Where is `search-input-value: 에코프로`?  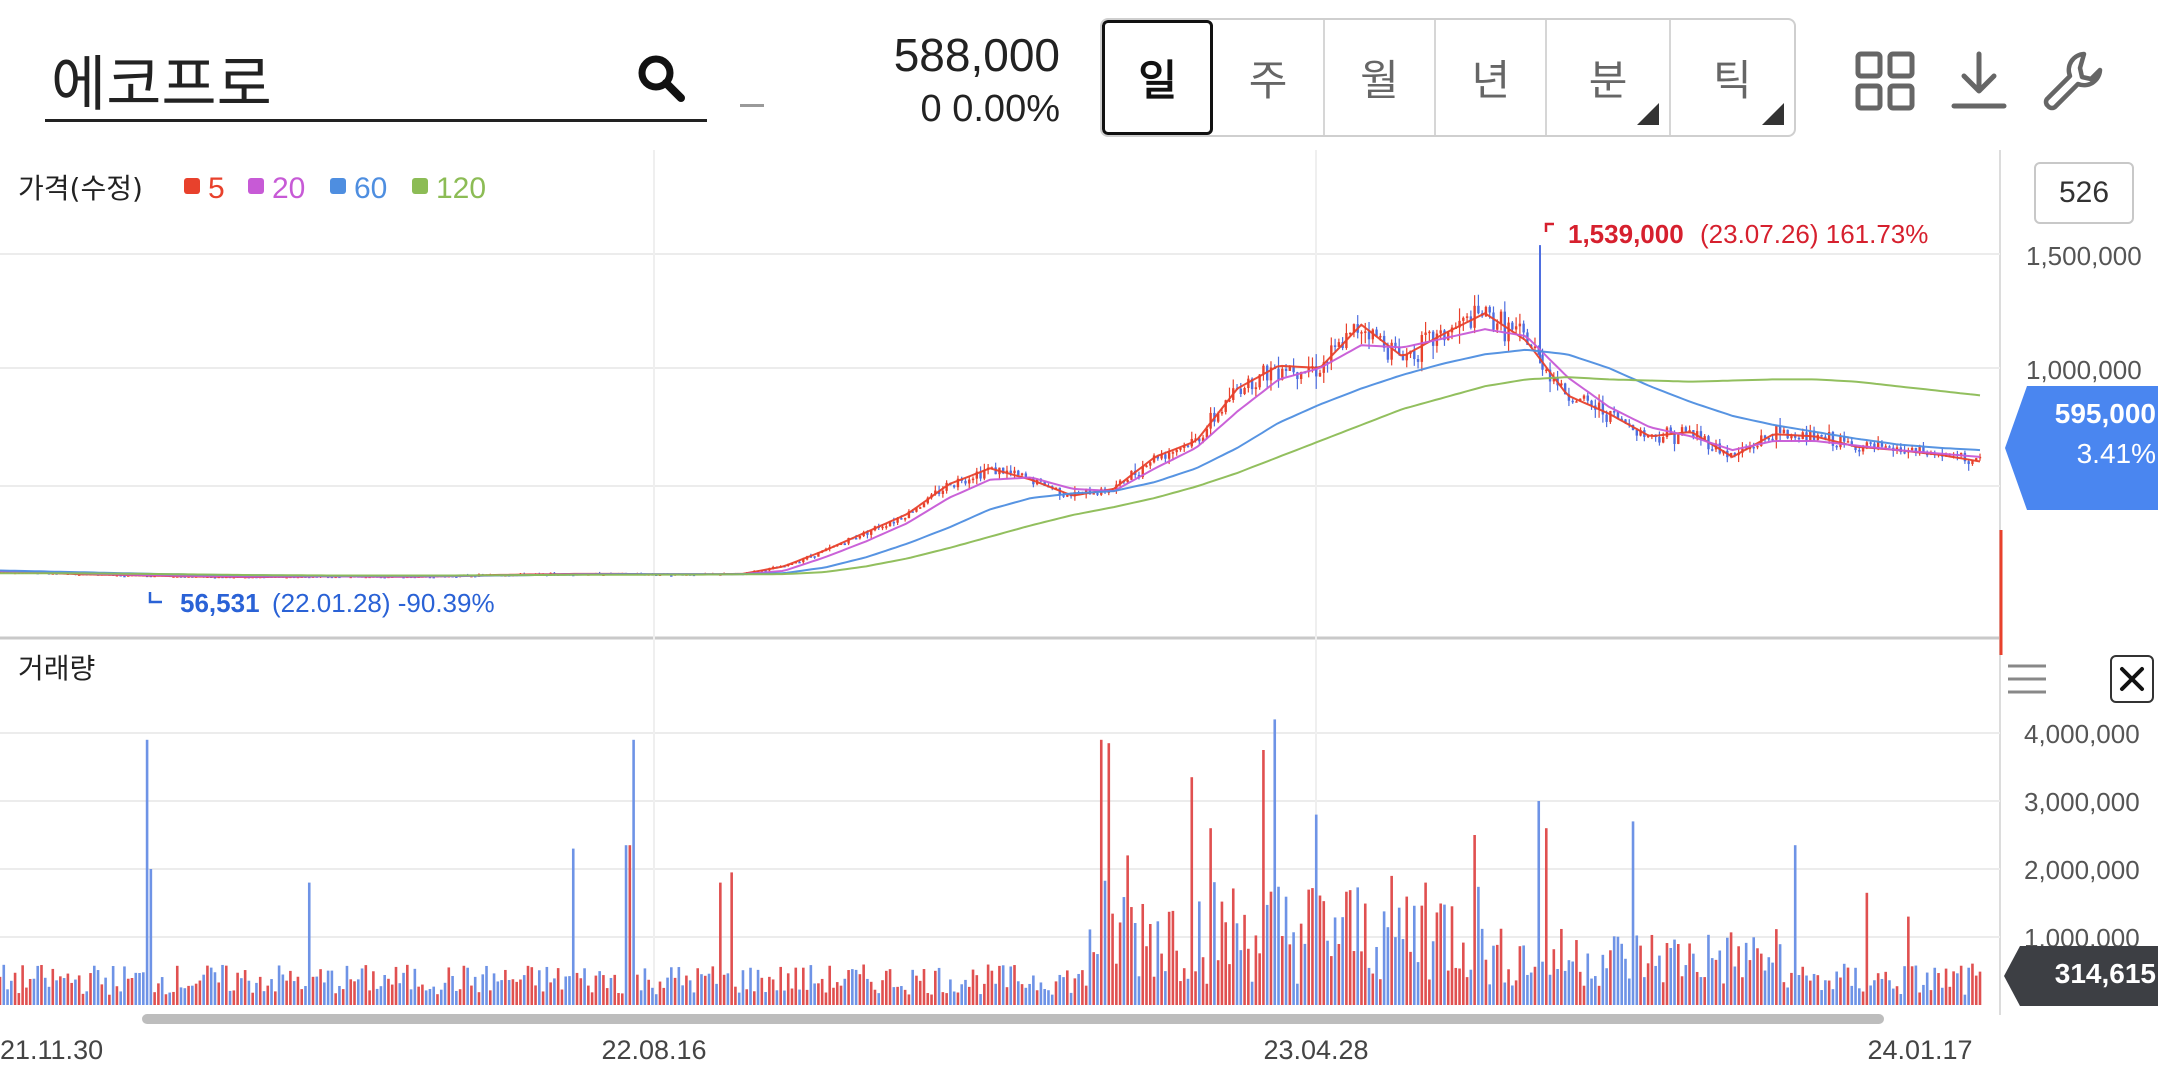 search-input-value: 에코프로 is located at coordinates (161, 85).